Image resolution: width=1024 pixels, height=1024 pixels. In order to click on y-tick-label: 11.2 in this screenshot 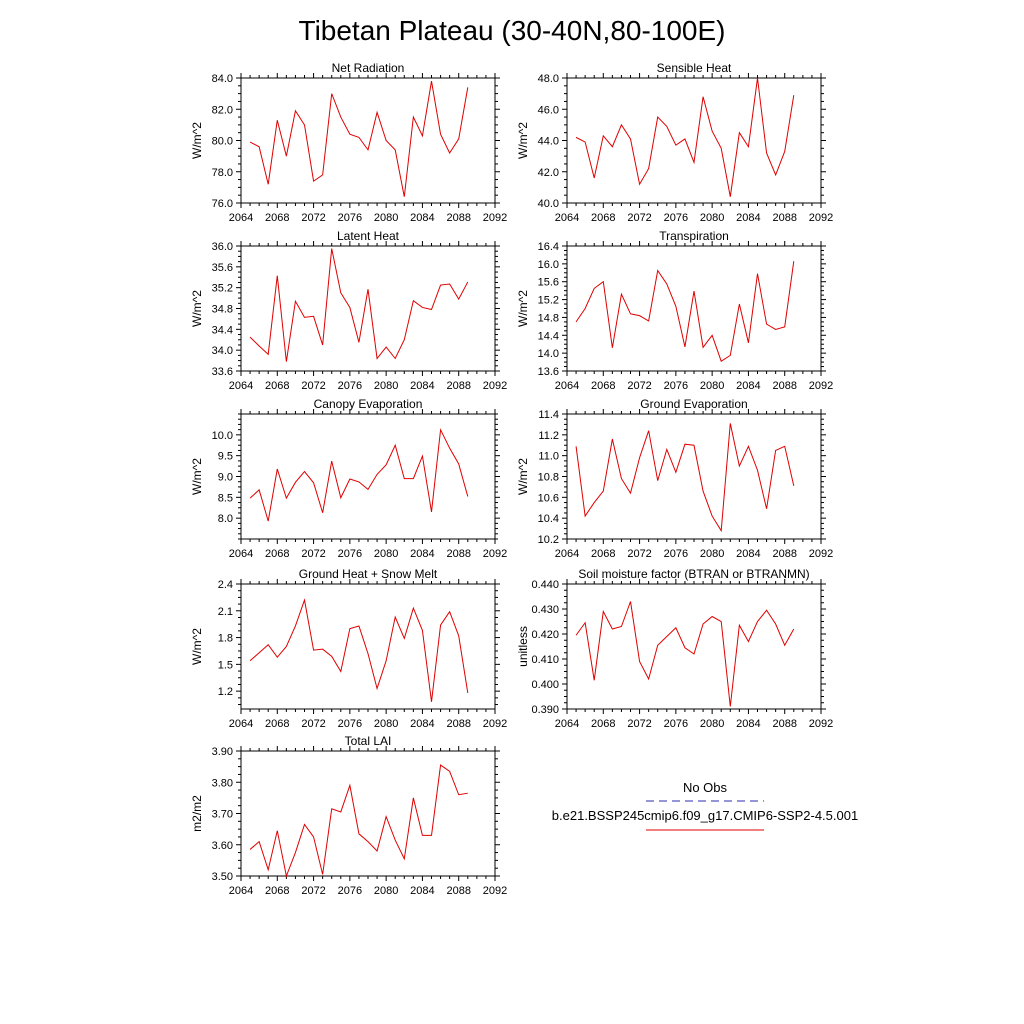, I will do `click(548, 436)`.